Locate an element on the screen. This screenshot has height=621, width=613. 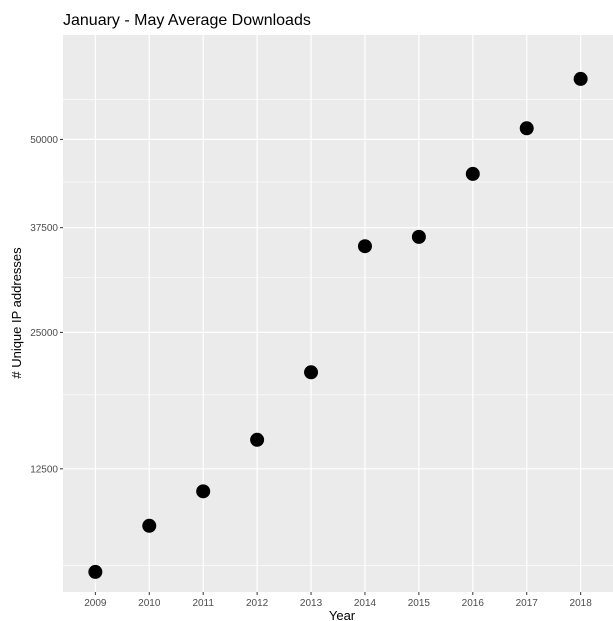
y-axis-title: # Unique IP addresses is located at coordinates (16, 313).